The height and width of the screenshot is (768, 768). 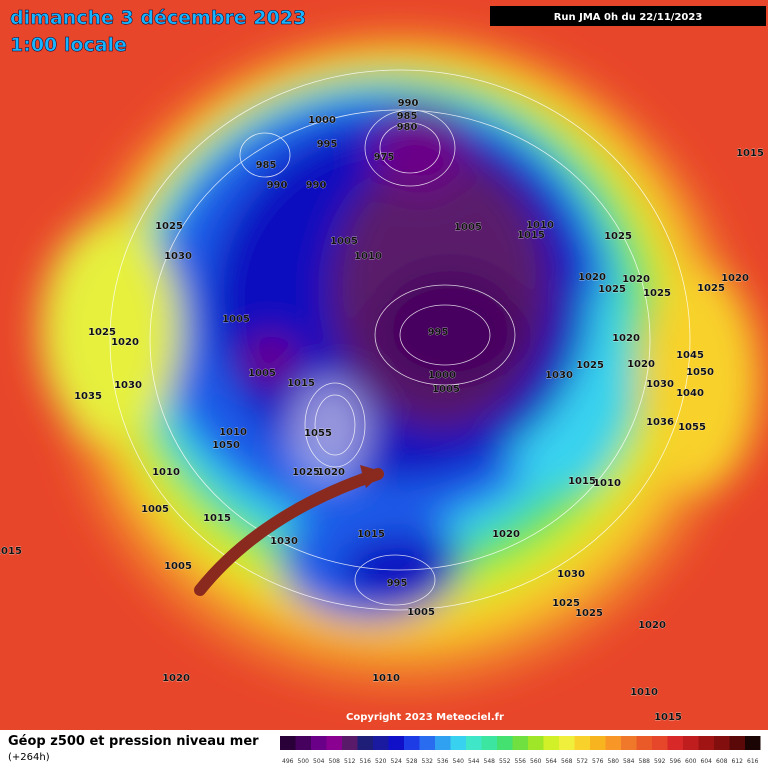 What do you see at coordinates (304, 761) in the screenshot?
I see `legend-label: 500` at bounding box center [304, 761].